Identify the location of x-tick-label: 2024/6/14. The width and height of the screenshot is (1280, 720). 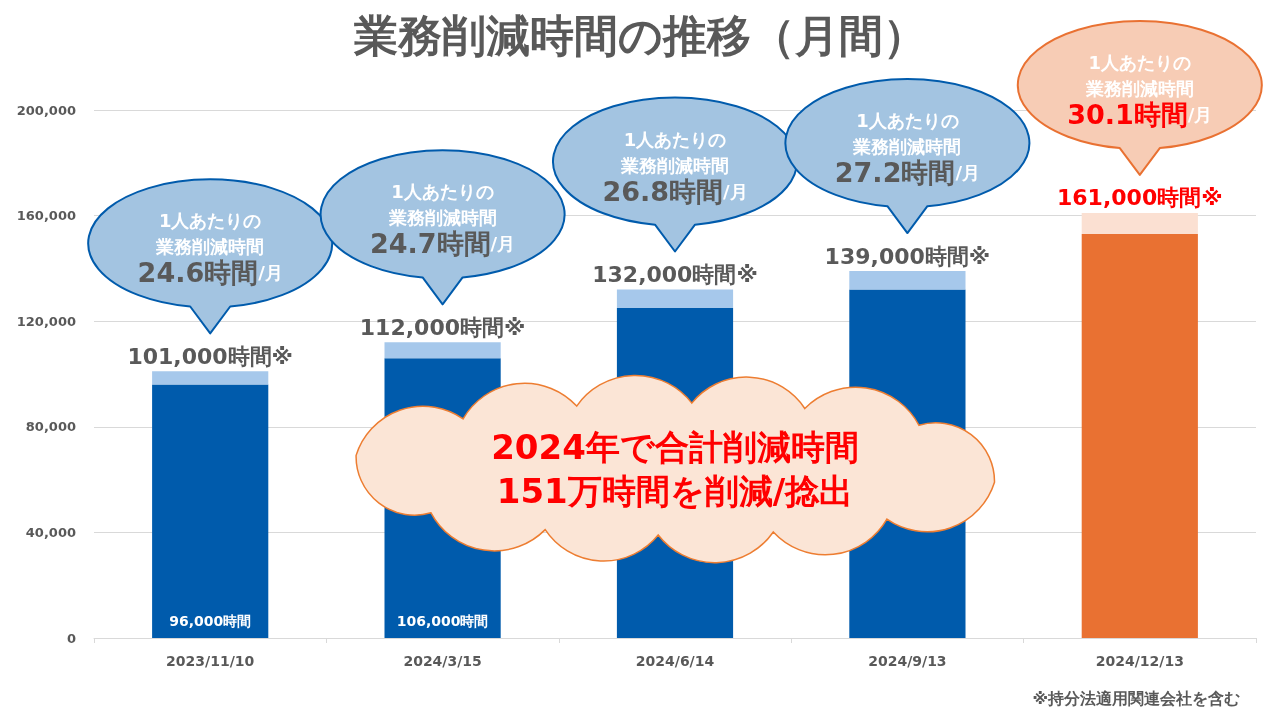
(675, 661).